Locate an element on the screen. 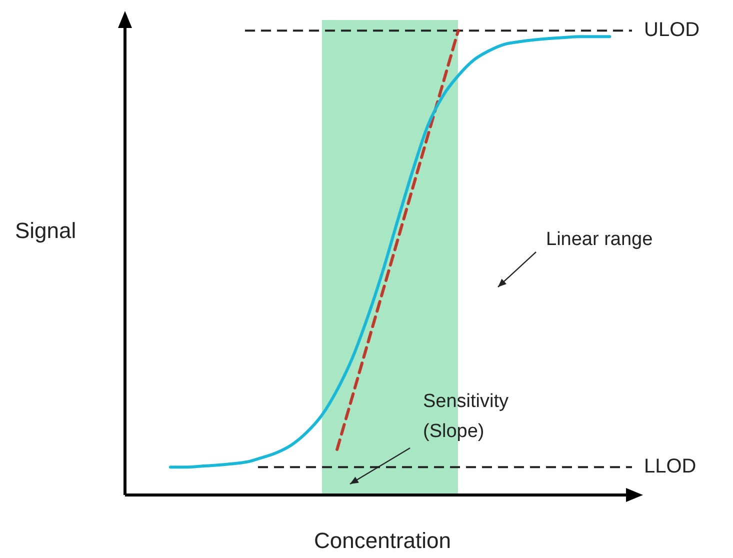 This screenshot has width=733, height=558. annotation: Linear range is located at coordinates (599, 239).